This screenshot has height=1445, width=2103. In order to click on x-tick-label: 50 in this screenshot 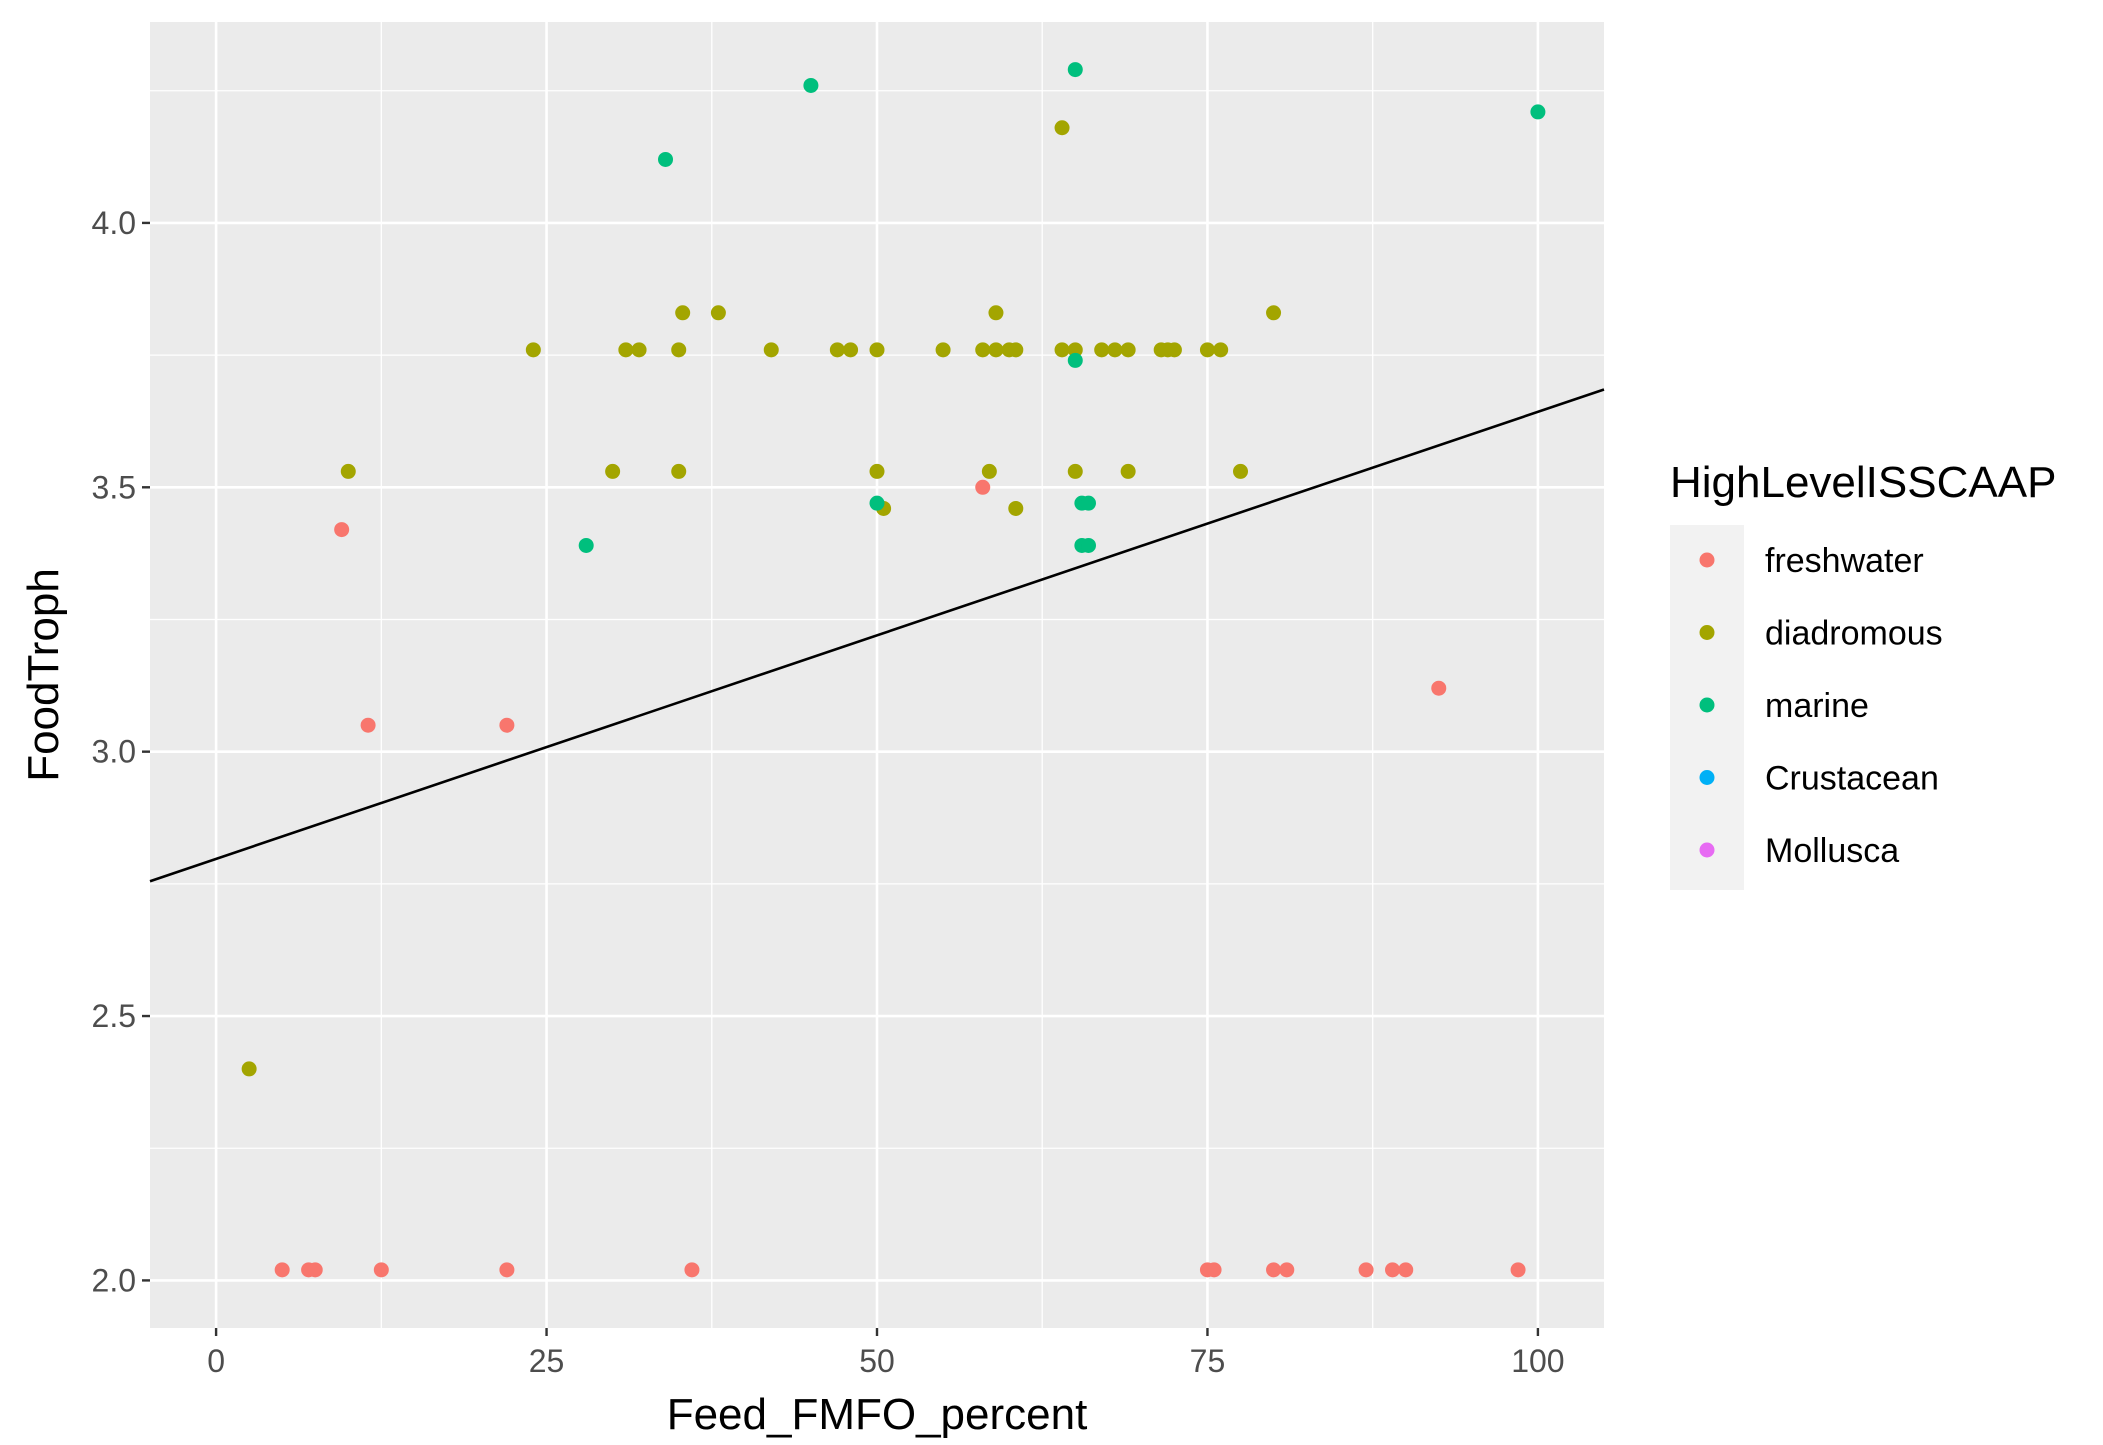, I will do `click(877, 1361)`.